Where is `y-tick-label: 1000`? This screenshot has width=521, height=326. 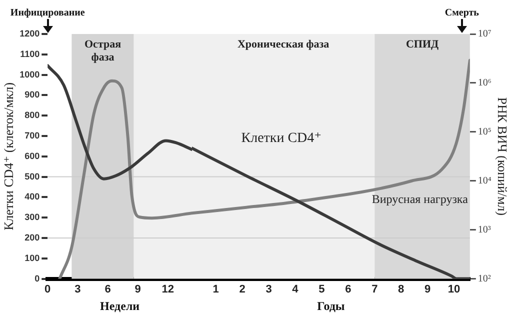
y-tick-label: 1000 is located at coordinates (30, 74).